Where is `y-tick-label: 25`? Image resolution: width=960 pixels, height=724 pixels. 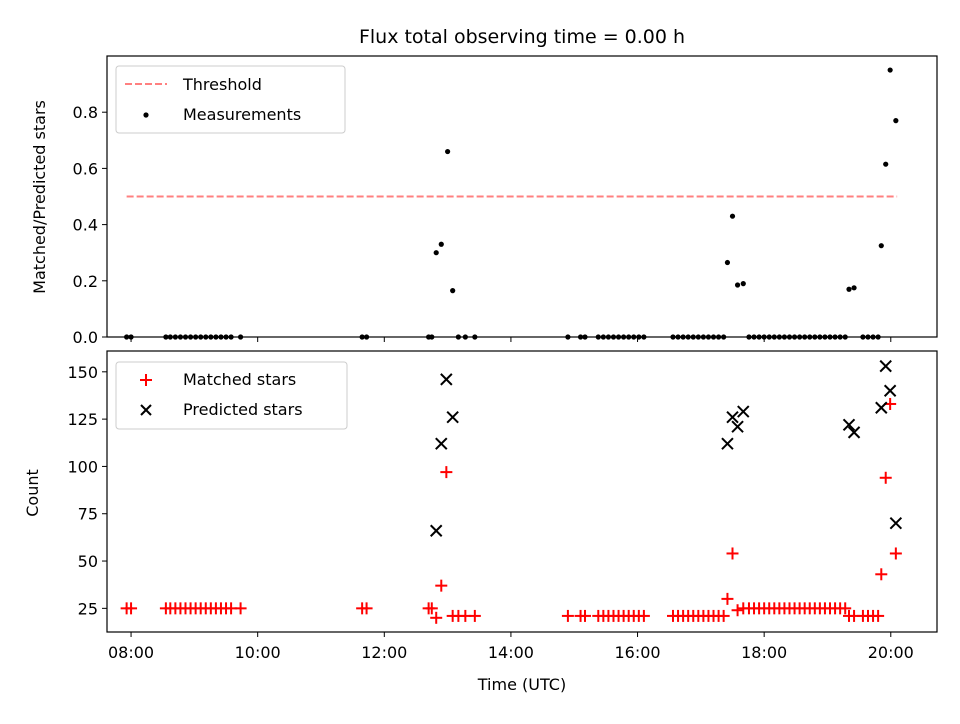
y-tick-label: 25 is located at coordinates (88, 608).